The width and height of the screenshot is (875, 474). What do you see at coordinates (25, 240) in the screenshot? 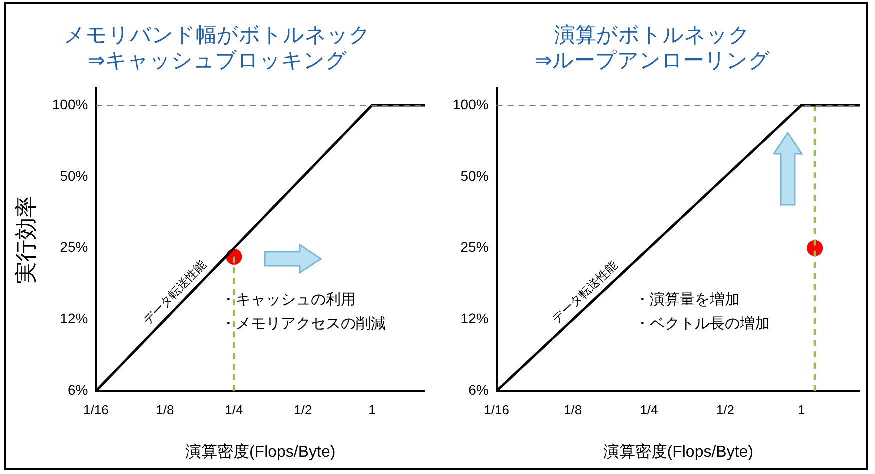
I see `y-axis-title: 実行効率` at bounding box center [25, 240].